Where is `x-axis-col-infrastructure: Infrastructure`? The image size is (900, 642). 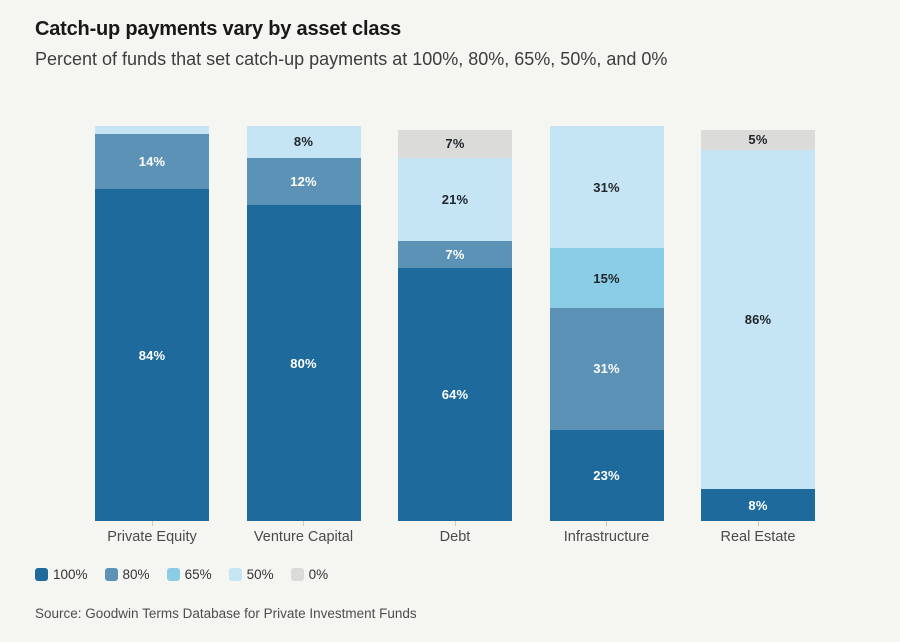
x-axis-col-infrastructure: Infrastructure is located at coordinates (607, 533).